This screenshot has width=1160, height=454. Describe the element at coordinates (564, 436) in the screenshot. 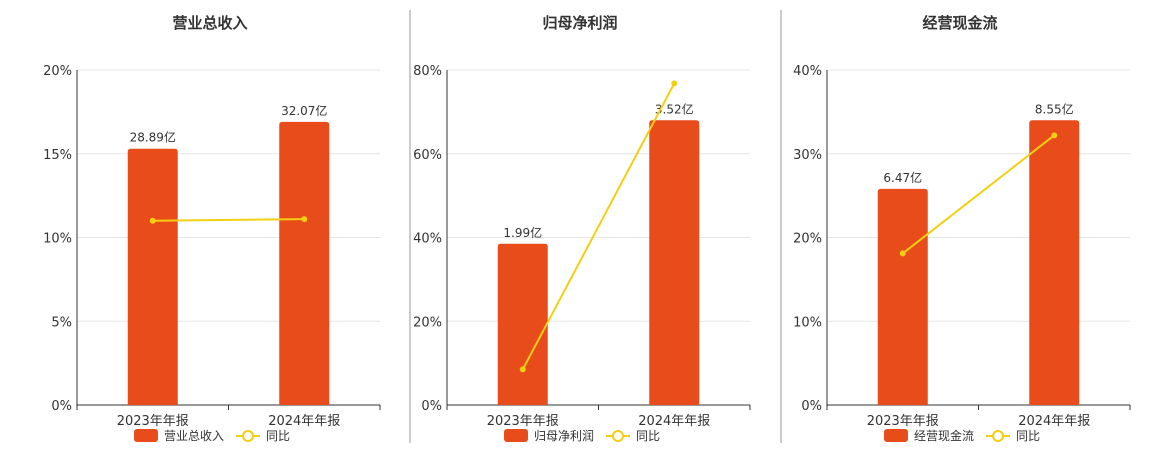

I see `legend-label-bar: 归母净利润` at that location.